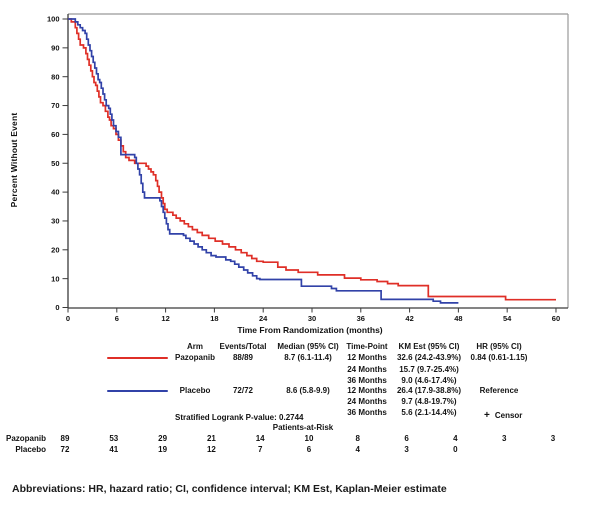 The height and width of the screenshot is (510, 600). I want to click on y-tick-label: 40, so click(55, 192).